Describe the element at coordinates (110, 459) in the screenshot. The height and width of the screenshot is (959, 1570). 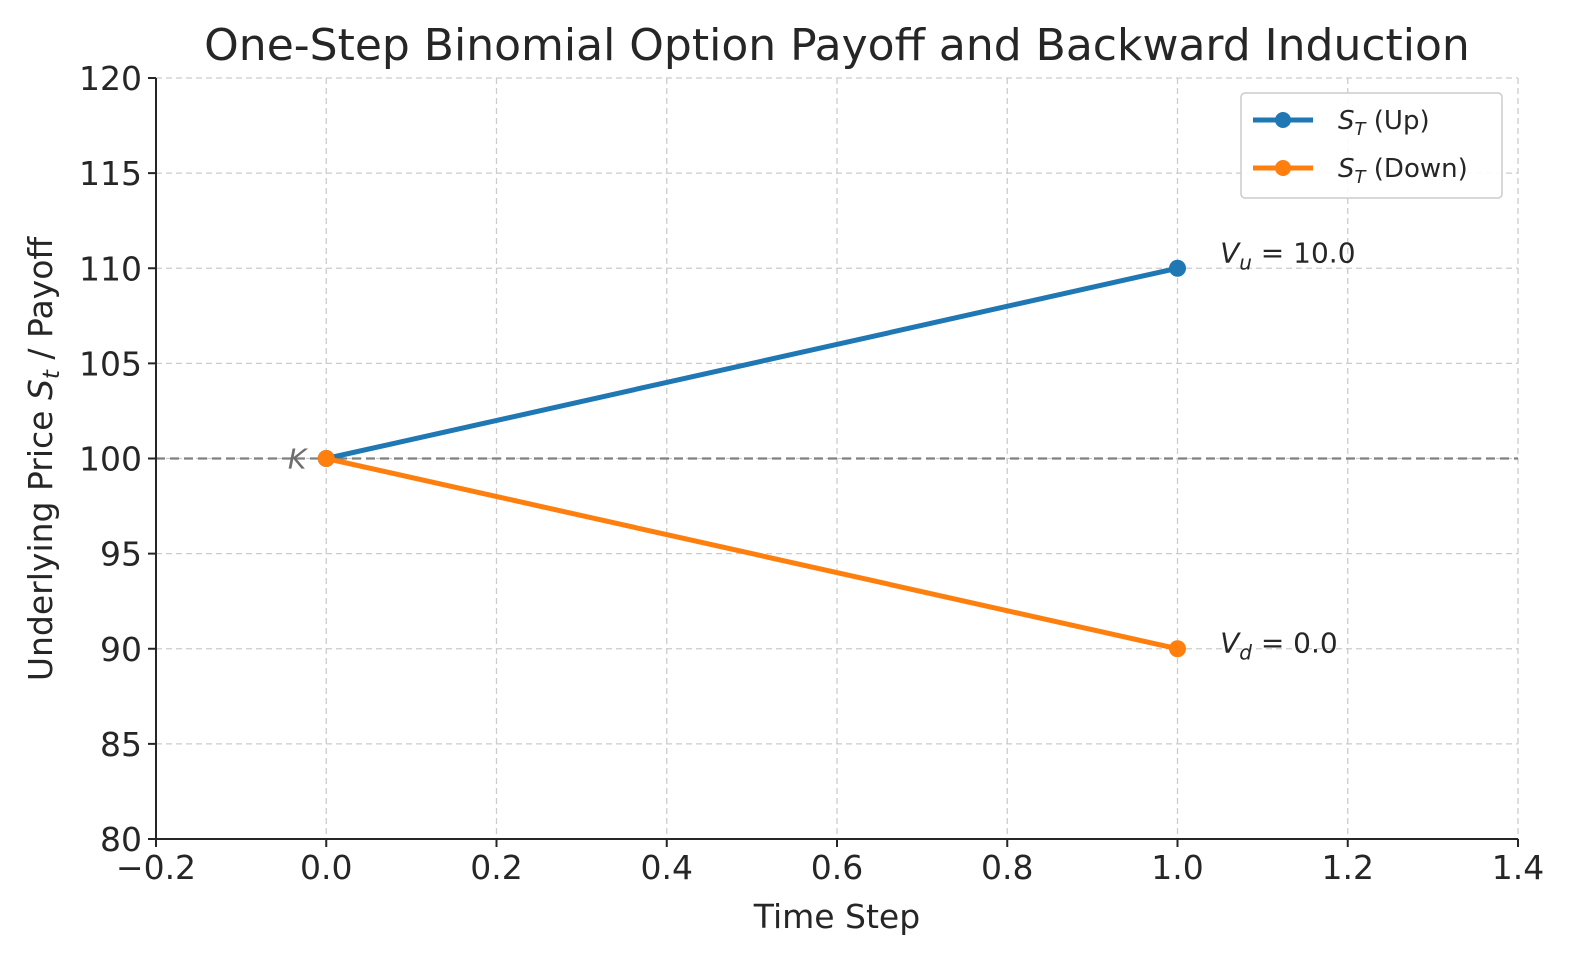
I see `y-tick-label: 100` at that location.